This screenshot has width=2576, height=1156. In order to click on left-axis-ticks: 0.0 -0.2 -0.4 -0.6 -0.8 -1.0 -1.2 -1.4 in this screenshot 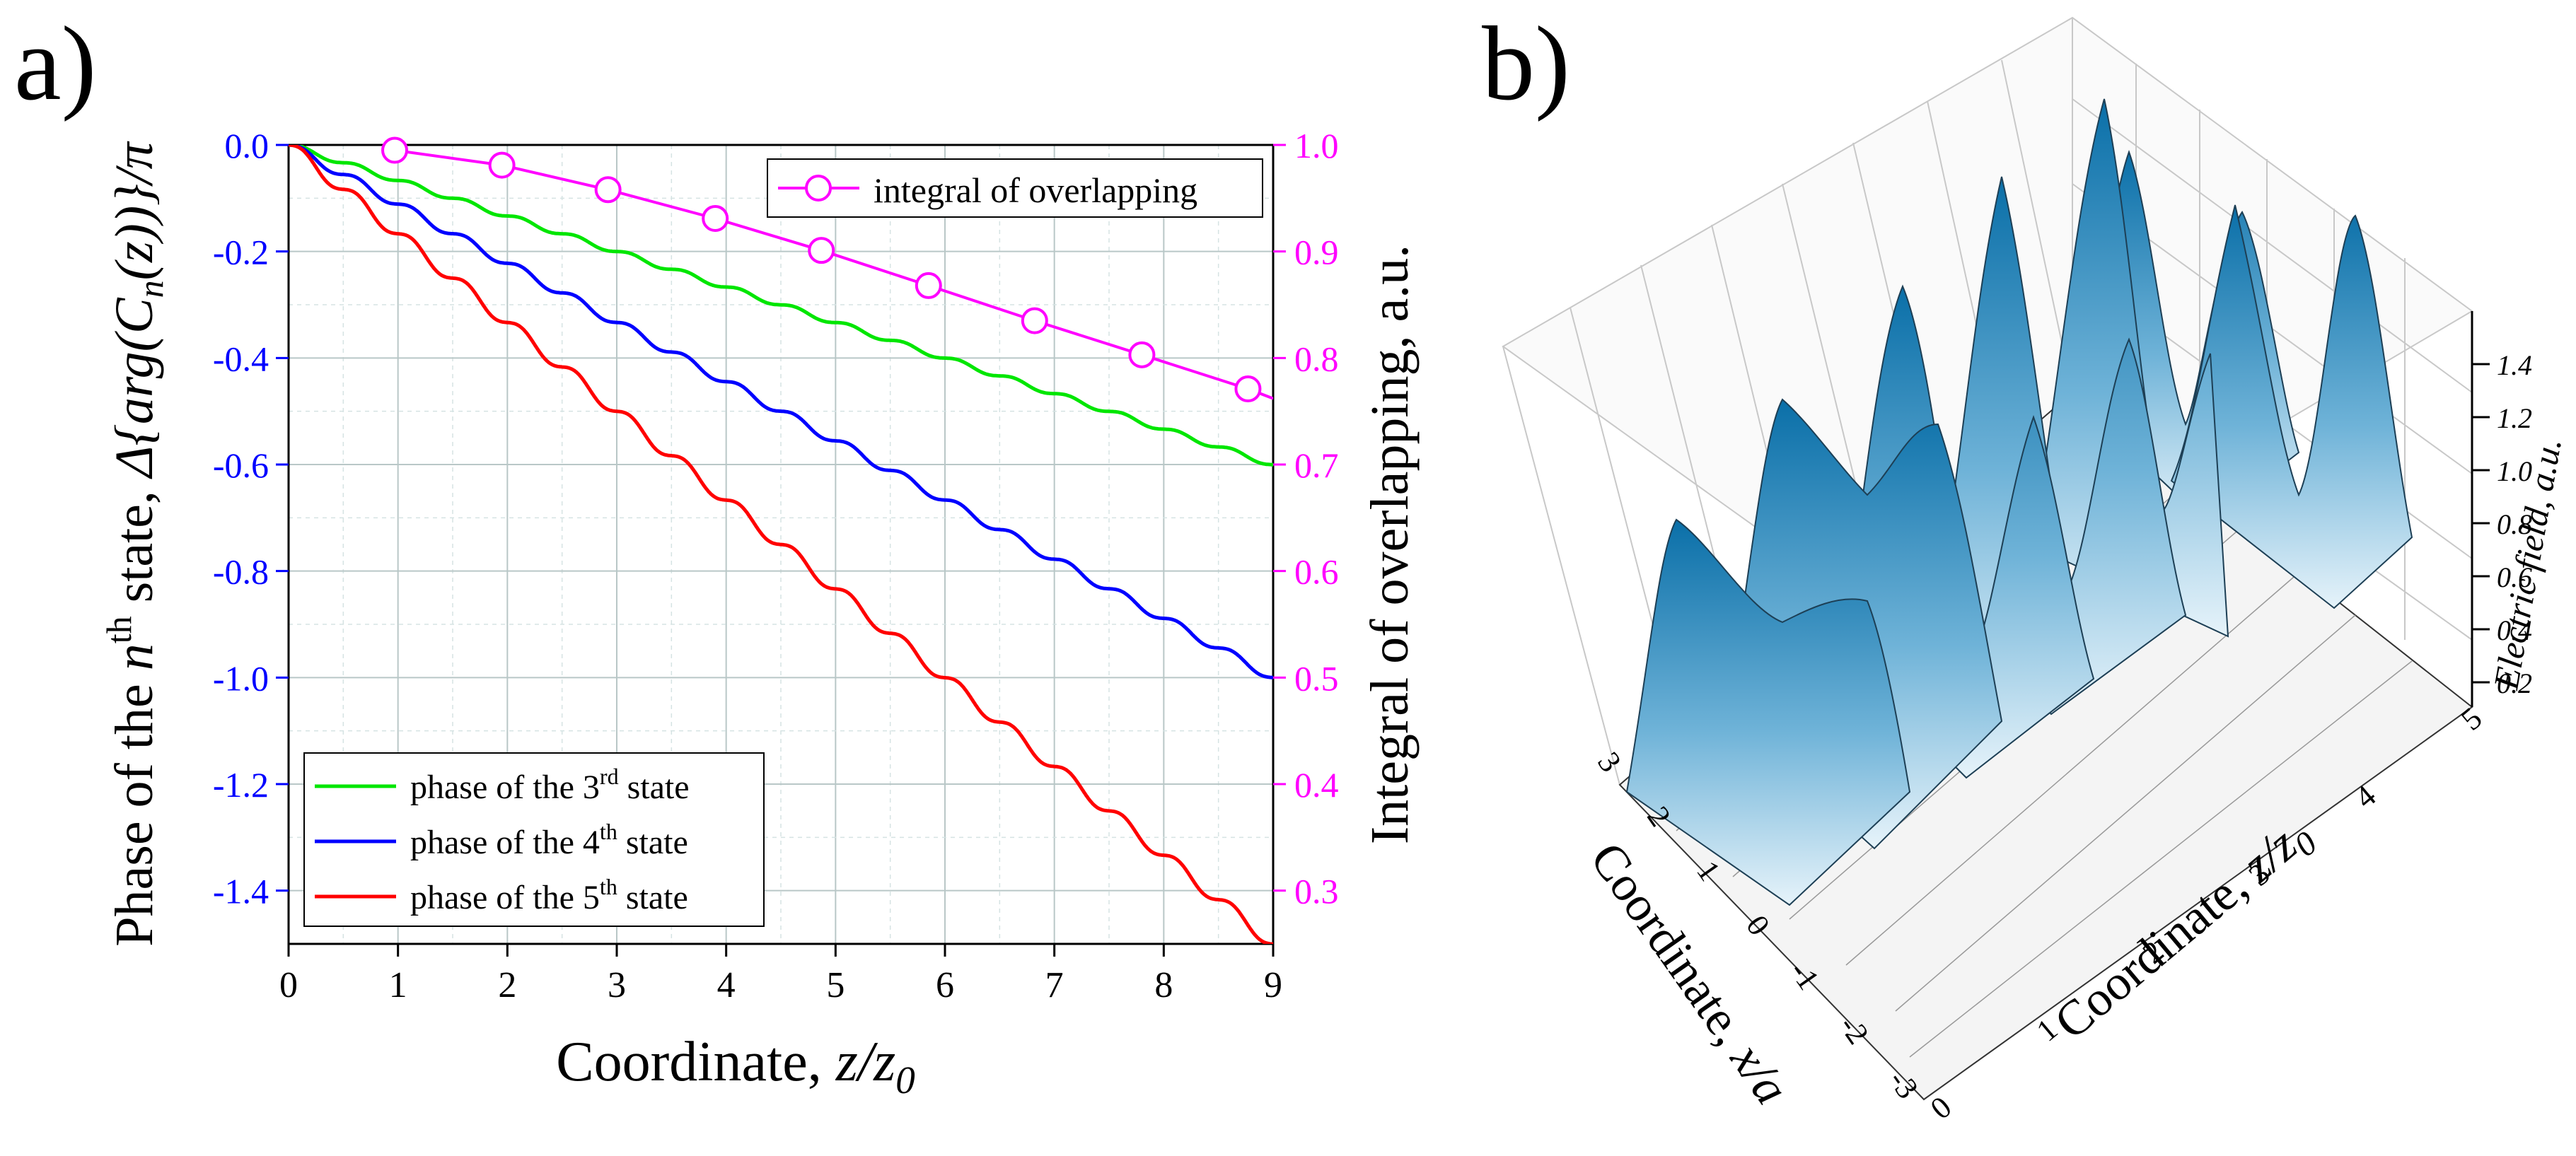, I will do `click(251, 518)`.